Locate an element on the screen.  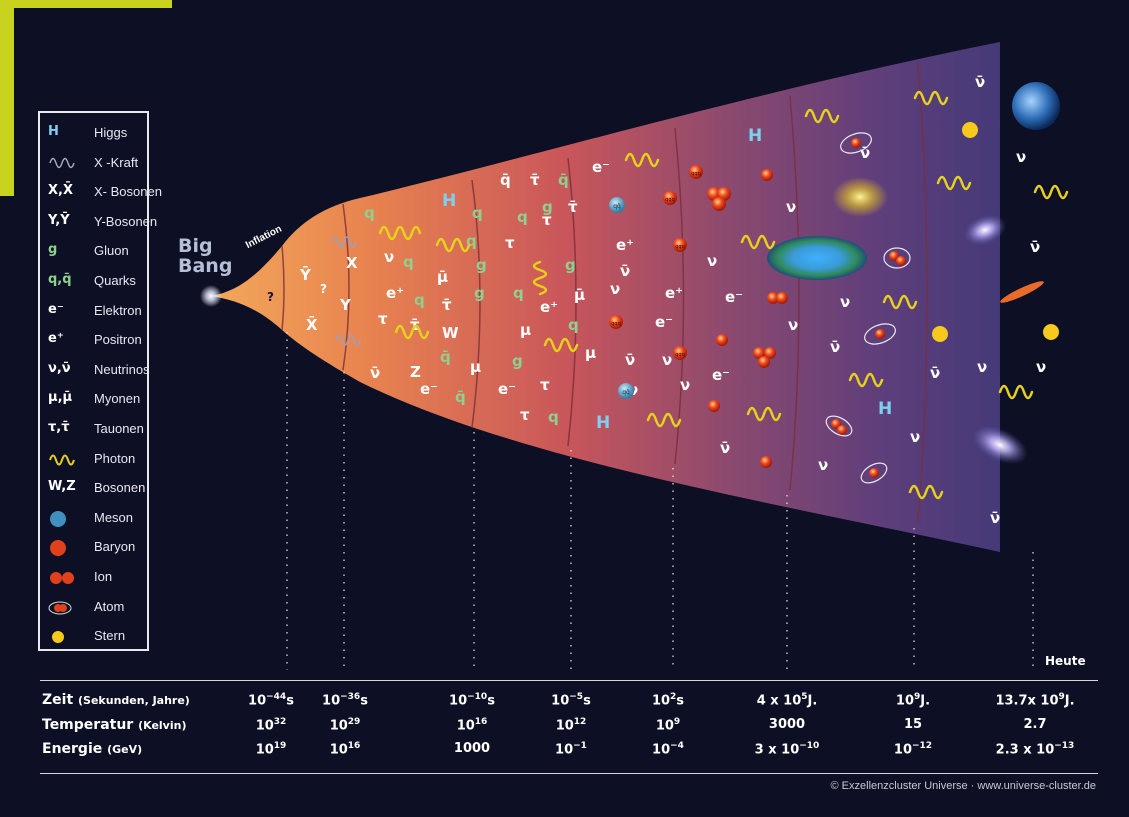
table-row-label: Zeit (Sekunden, Jahre) is located at coordinates (116, 700).